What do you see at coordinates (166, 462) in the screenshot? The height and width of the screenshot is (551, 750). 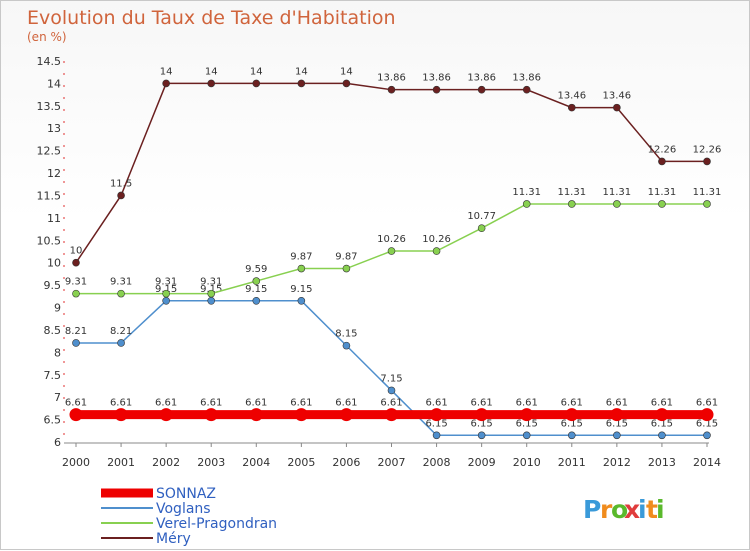 I see `x-tick-label: 2002` at bounding box center [166, 462].